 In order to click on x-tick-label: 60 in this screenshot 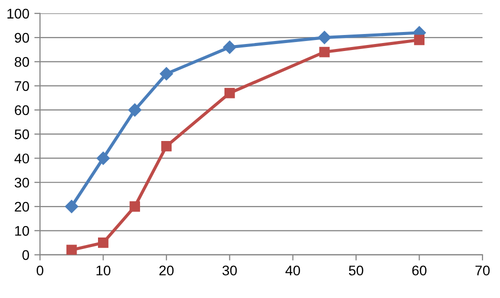, I will do `click(419, 271)`.